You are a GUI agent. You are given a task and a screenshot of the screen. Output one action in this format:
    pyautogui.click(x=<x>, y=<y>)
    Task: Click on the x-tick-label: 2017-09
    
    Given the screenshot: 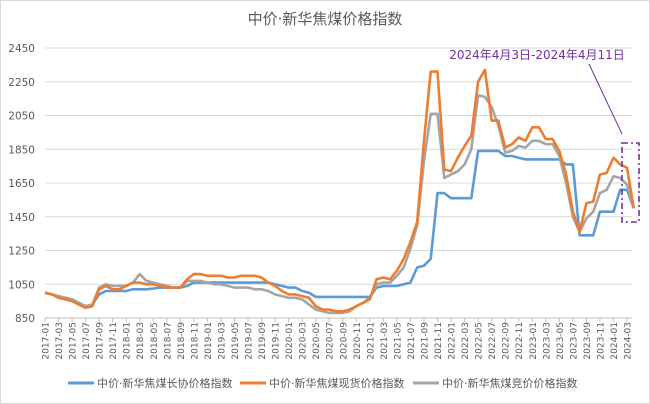 What is the action you would take?
    pyautogui.click(x=101, y=341)
    